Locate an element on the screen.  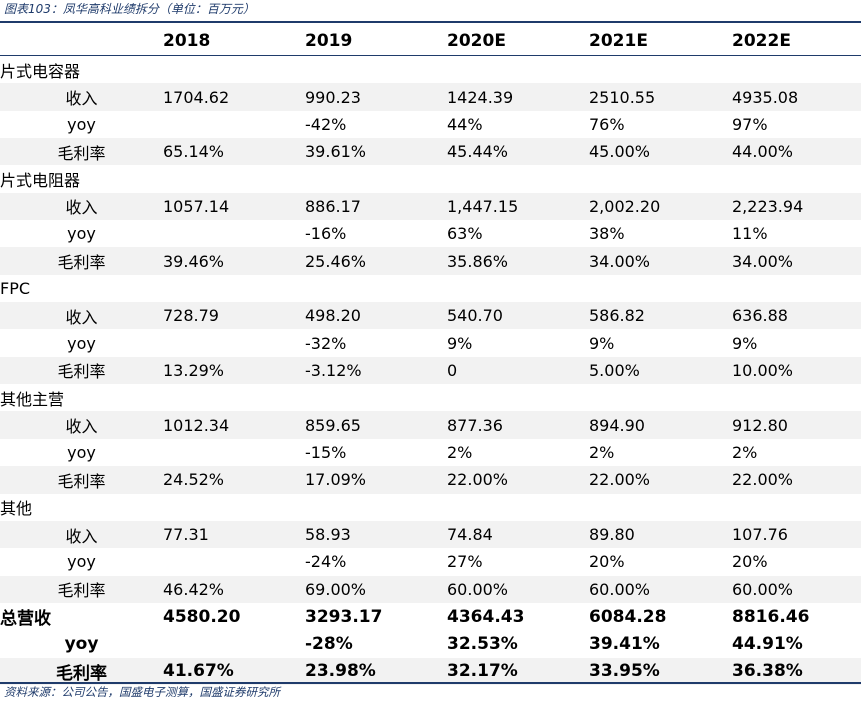
table-row: 片式电容器 is located at coordinates (430, 70).